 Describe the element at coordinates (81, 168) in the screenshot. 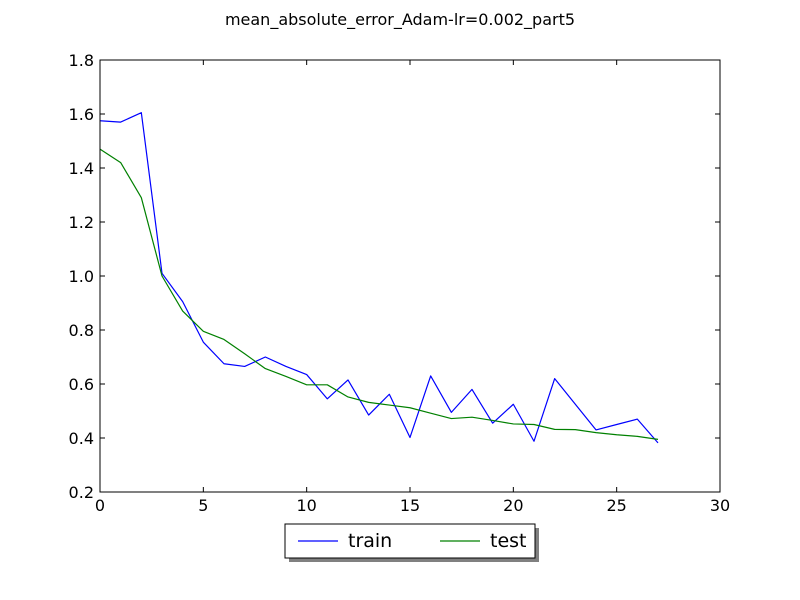

I see `y-tick-label: 1.4` at that location.